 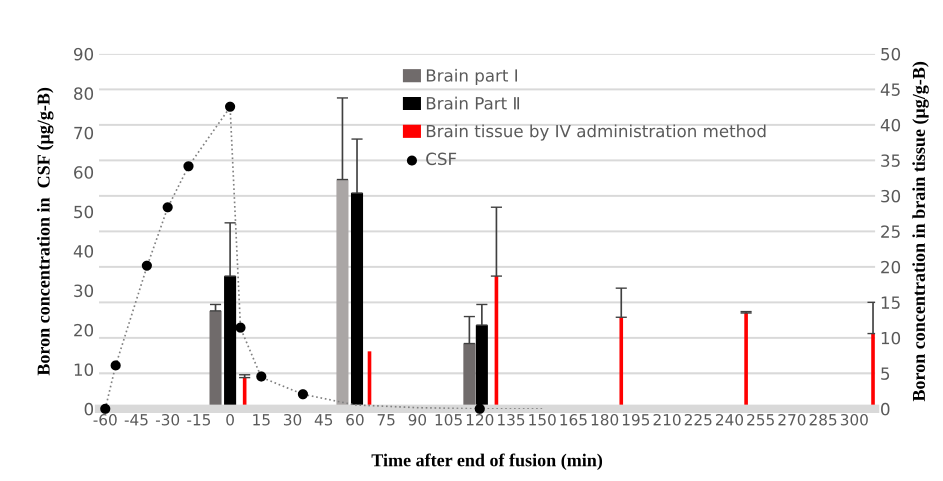 I want to click on y-tick-label: 0, so click(x=89, y=409).